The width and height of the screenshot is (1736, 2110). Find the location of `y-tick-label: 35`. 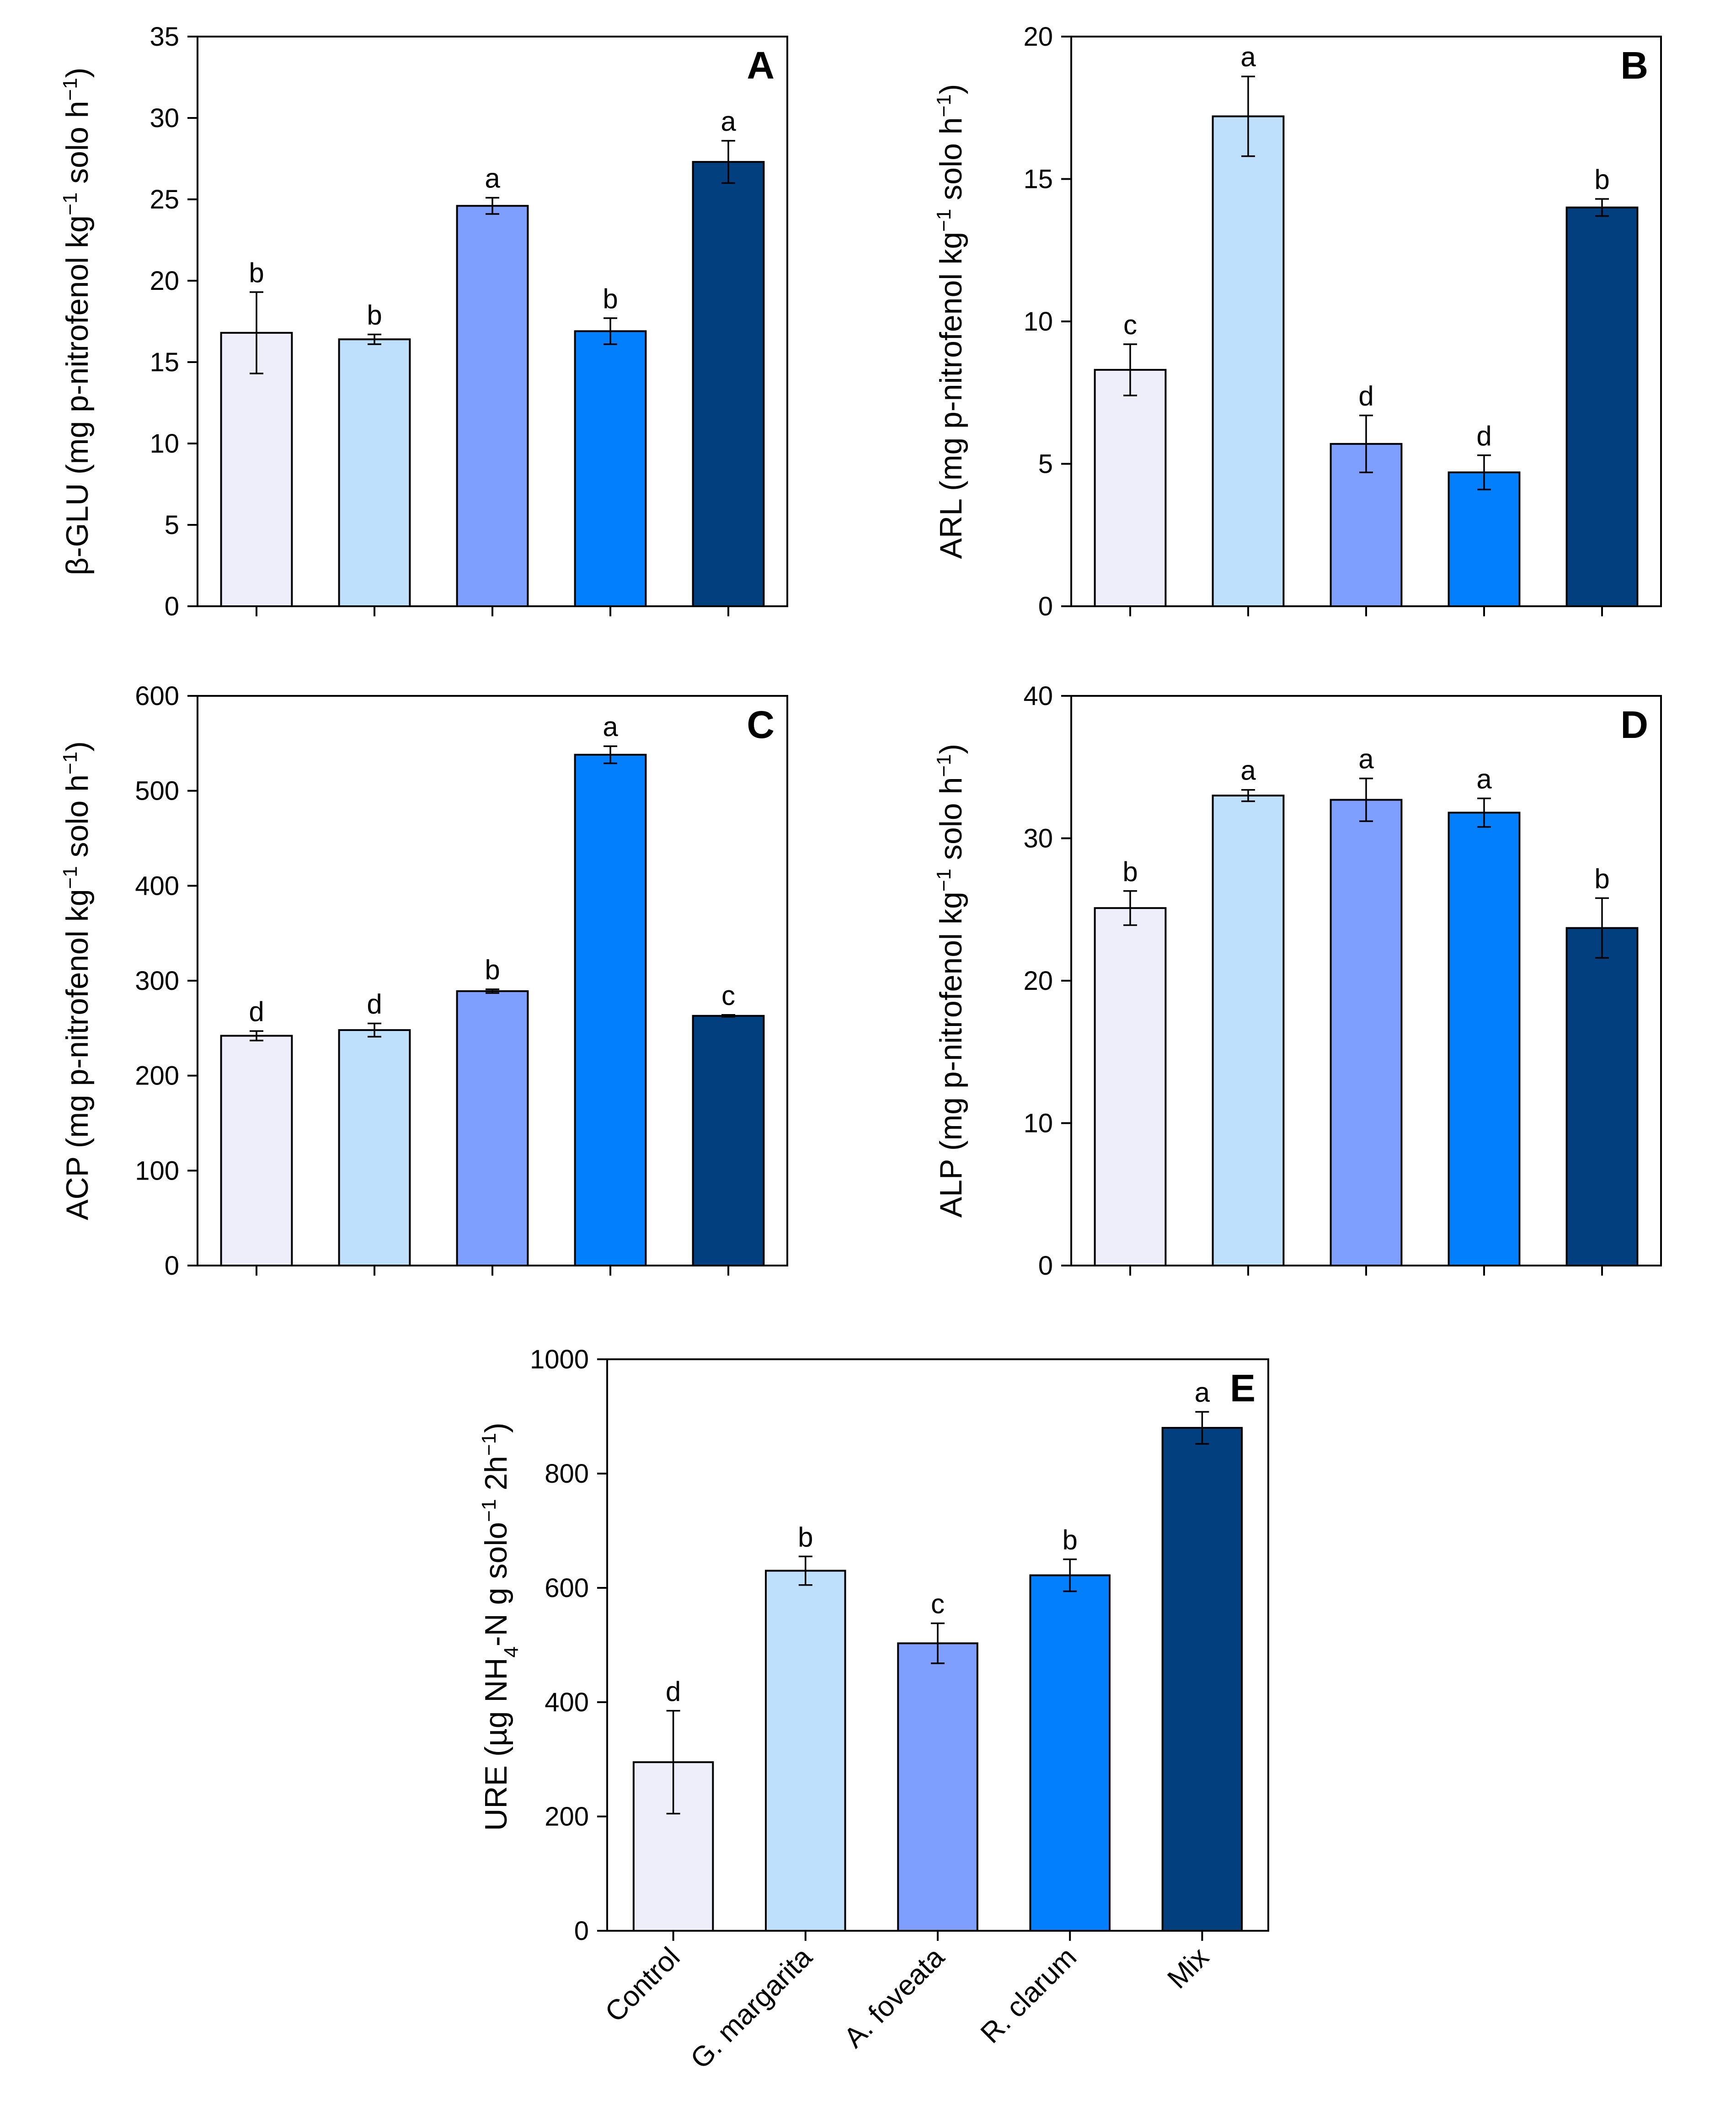

y-tick-label: 35 is located at coordinates (164, 37).